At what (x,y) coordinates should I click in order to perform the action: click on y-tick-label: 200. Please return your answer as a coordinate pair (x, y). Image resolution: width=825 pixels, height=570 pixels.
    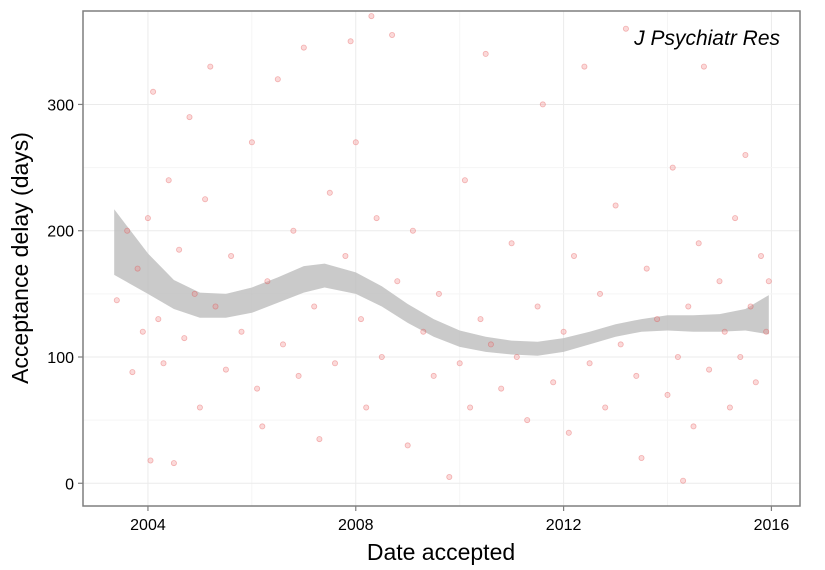
    Looking at the image, I should click on (60, 232).